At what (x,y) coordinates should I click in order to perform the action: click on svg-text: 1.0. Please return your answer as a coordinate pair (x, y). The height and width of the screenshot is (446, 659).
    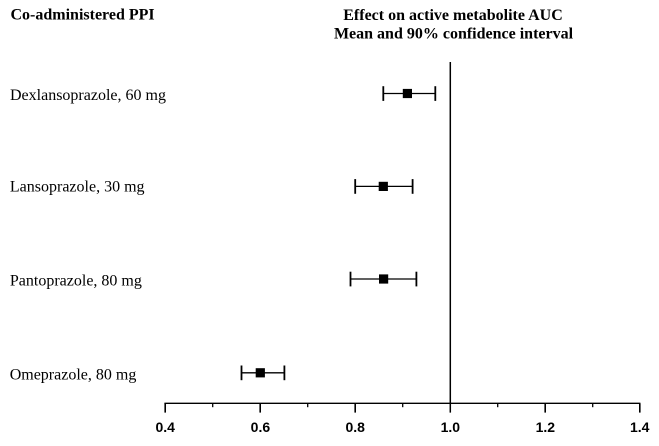
    Looking at the image, I should click on (451, 427).